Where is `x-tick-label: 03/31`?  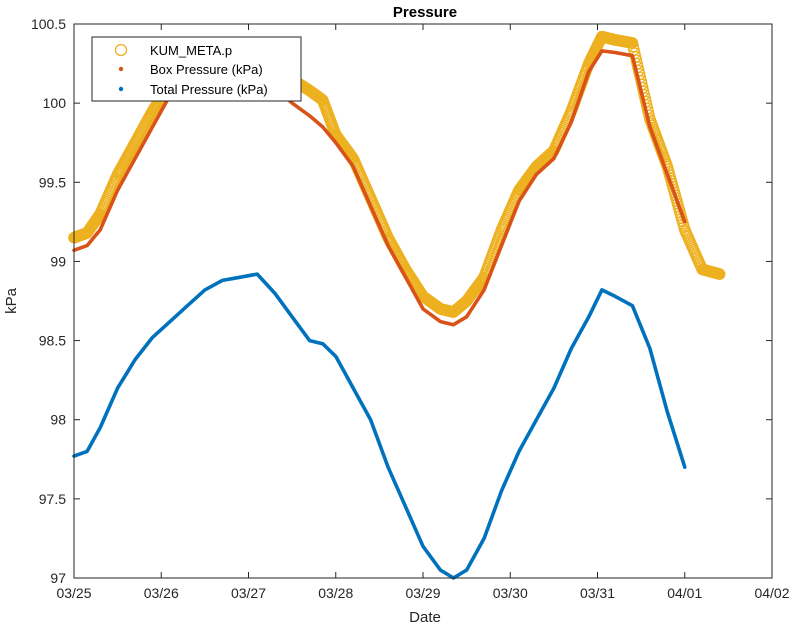 x-tick-label: 03/31 is located at coordinates (597, 593).